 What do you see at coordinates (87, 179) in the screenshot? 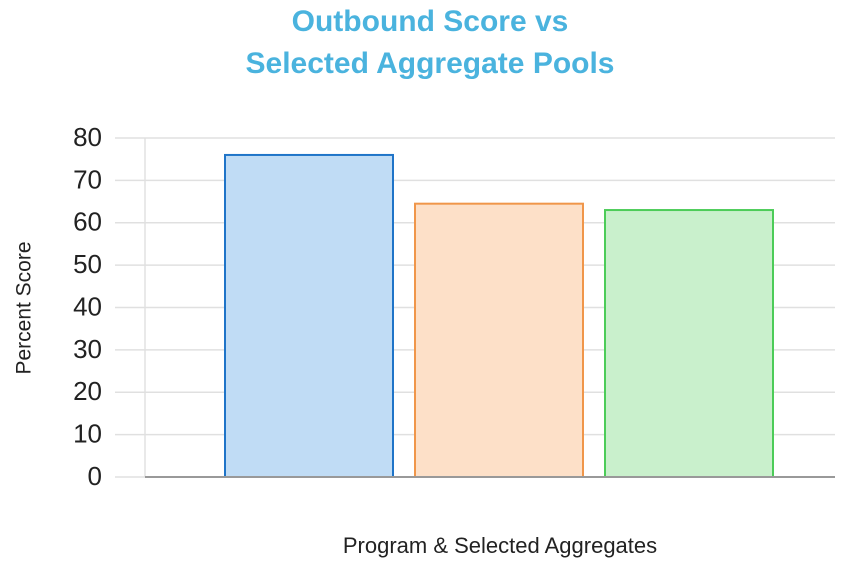
I see `y-tick-label: 70` at bounding box center [87, 179].